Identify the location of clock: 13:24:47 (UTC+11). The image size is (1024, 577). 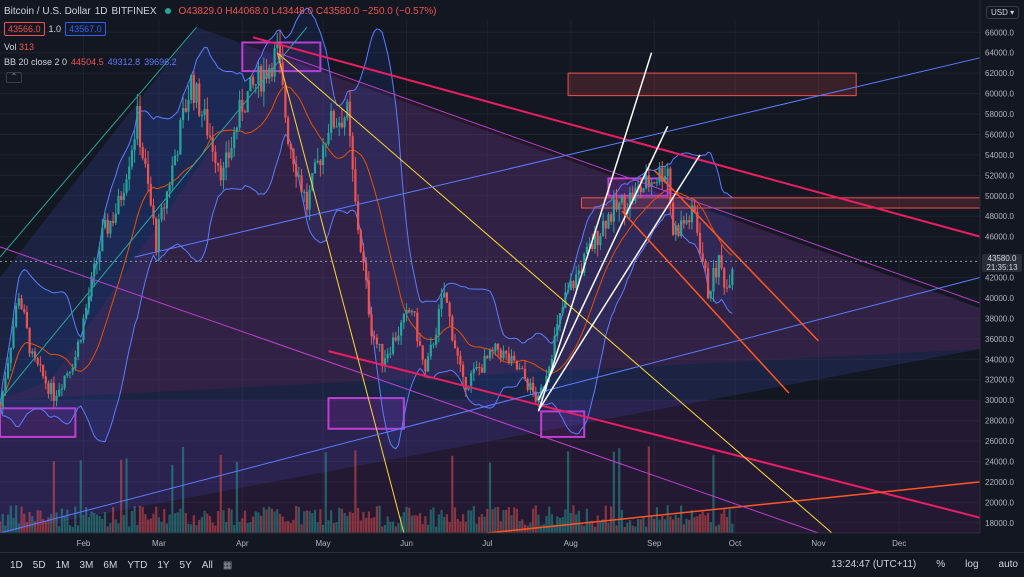
(874, 564).